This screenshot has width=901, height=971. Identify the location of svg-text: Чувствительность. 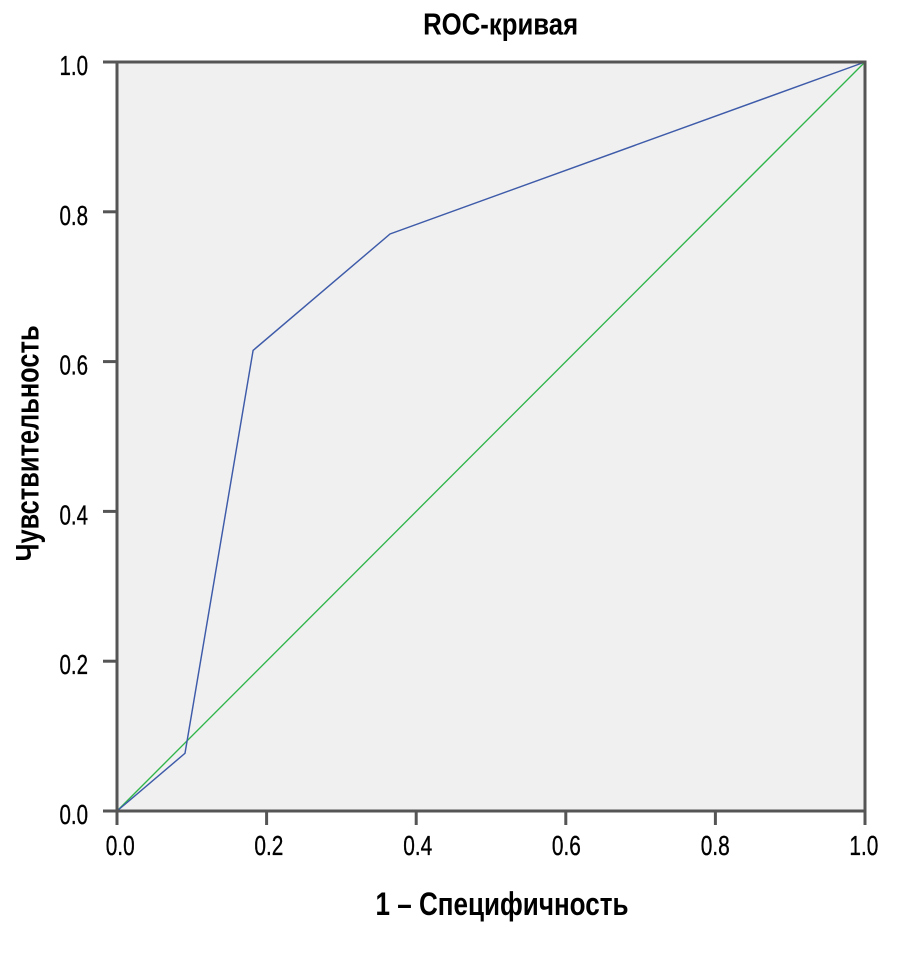
(28, 443).